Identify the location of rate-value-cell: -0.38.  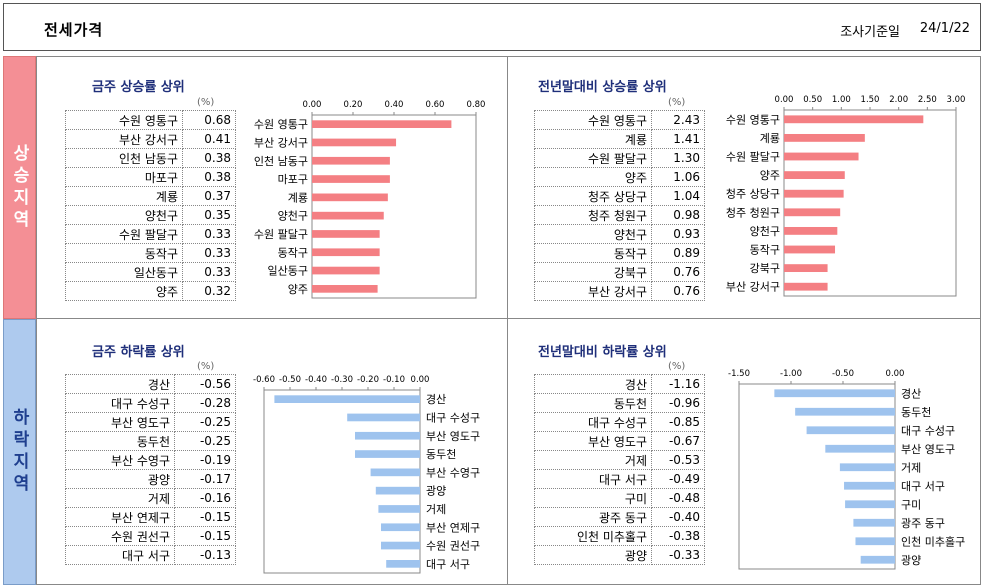
(678, 536).